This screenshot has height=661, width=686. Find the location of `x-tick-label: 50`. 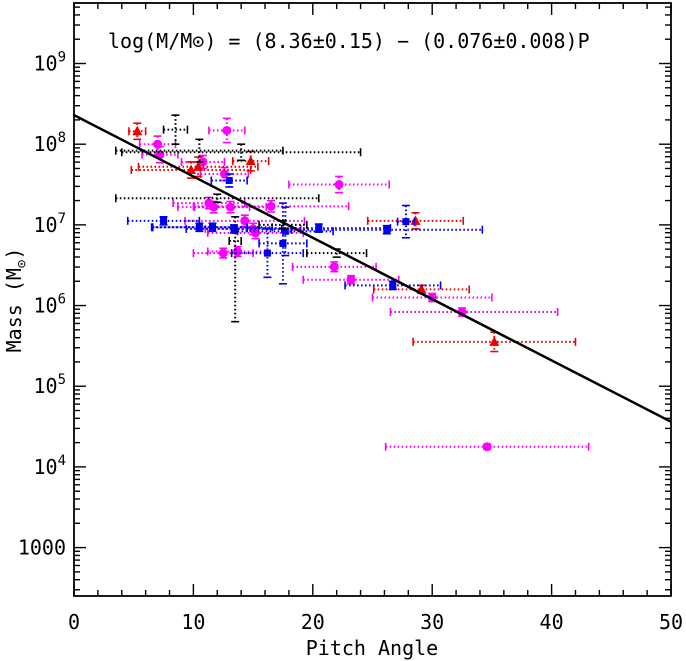

x-tick-label: 50 is located at coordinates (671, 622).